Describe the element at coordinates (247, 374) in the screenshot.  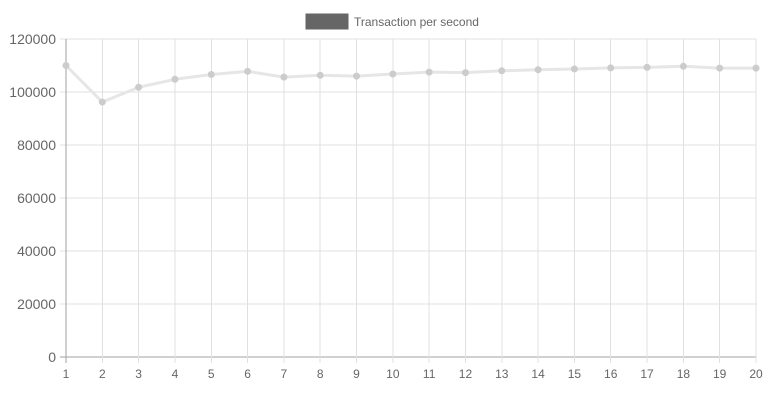
I see `x-tick-label: 6` at that location.